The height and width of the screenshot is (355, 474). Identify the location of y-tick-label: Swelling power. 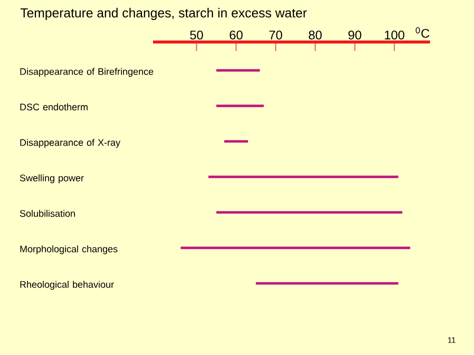
(52, 179).